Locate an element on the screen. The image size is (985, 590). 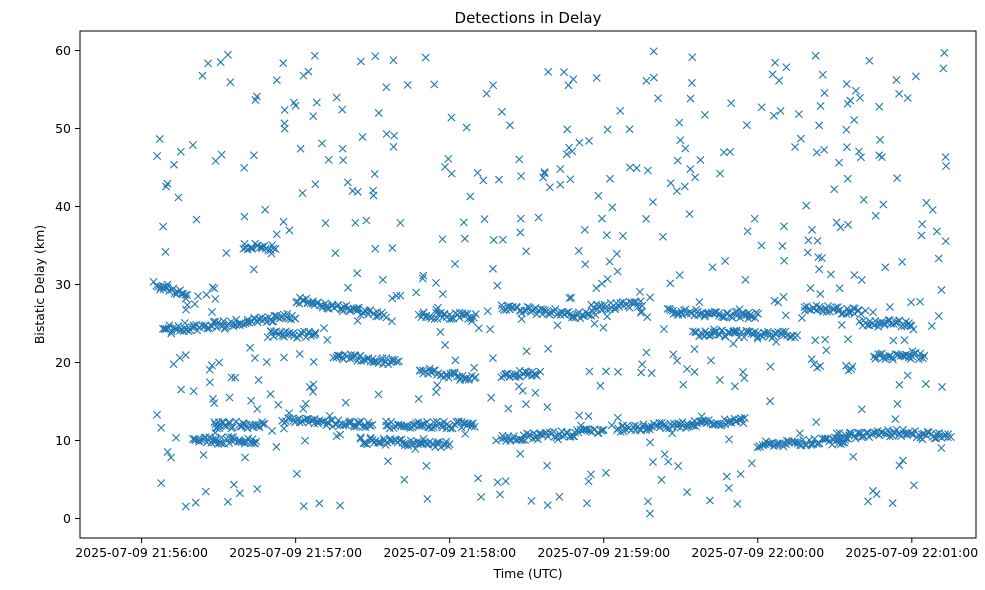
detection-track-z is located at coordinates (947, 437).